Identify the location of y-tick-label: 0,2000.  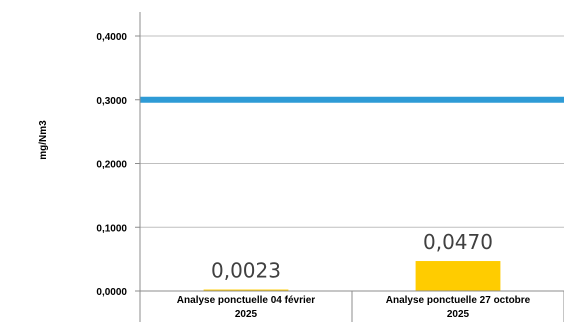
(111, 165).